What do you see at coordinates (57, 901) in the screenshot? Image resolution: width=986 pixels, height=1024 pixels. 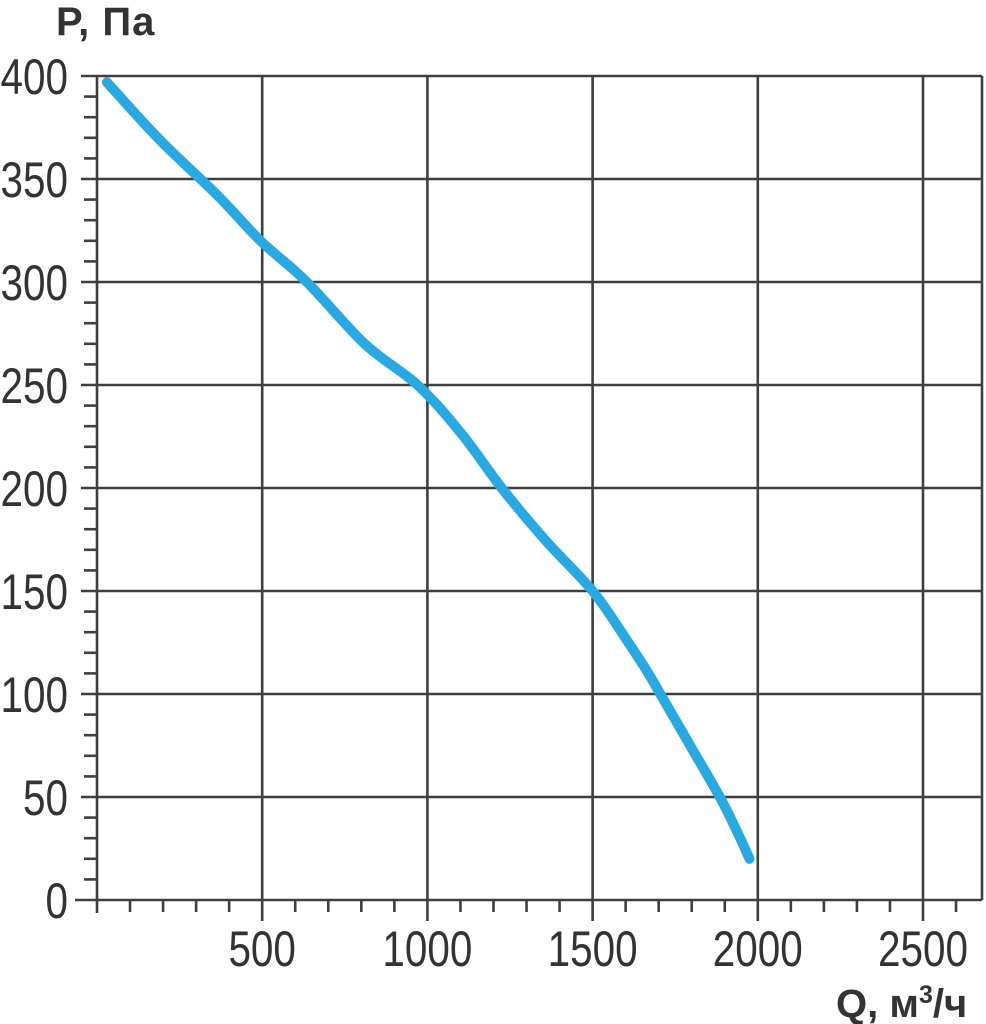 I see `y-tick-label: 0` at bounding box center [57, 901].